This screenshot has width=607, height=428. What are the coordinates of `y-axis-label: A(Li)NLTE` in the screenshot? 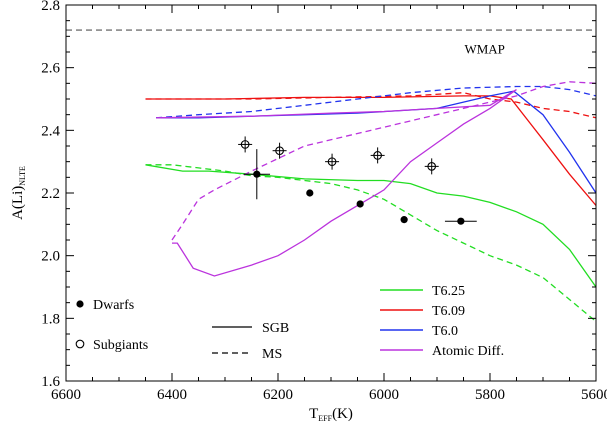 It's located at (18, 193).